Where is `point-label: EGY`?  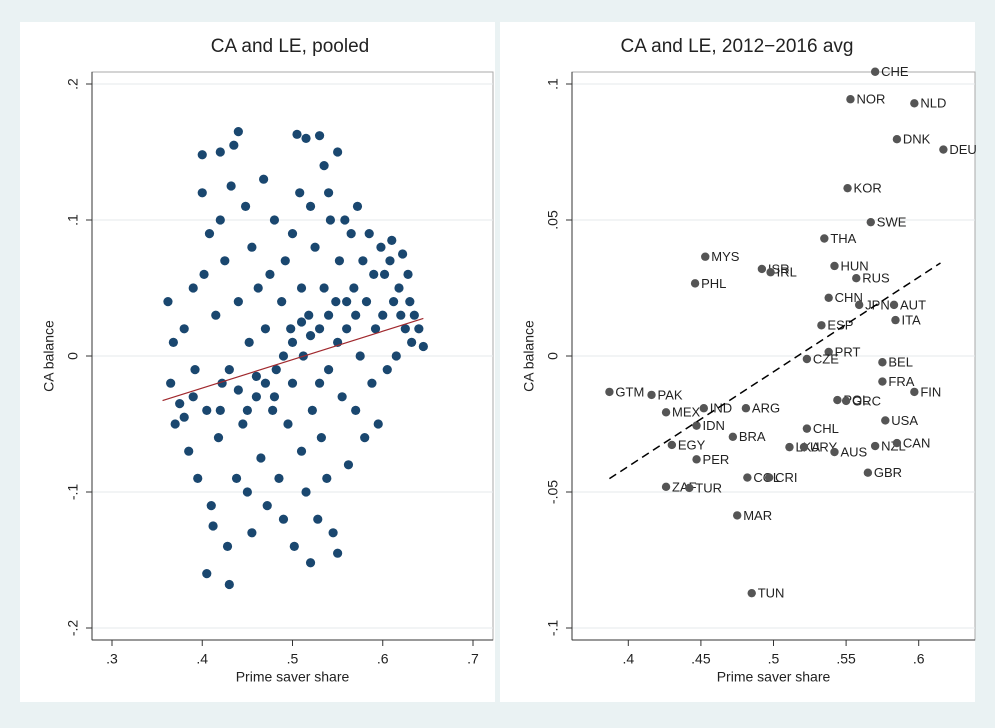
point-label: EGY is located at coordinates (692, 444).